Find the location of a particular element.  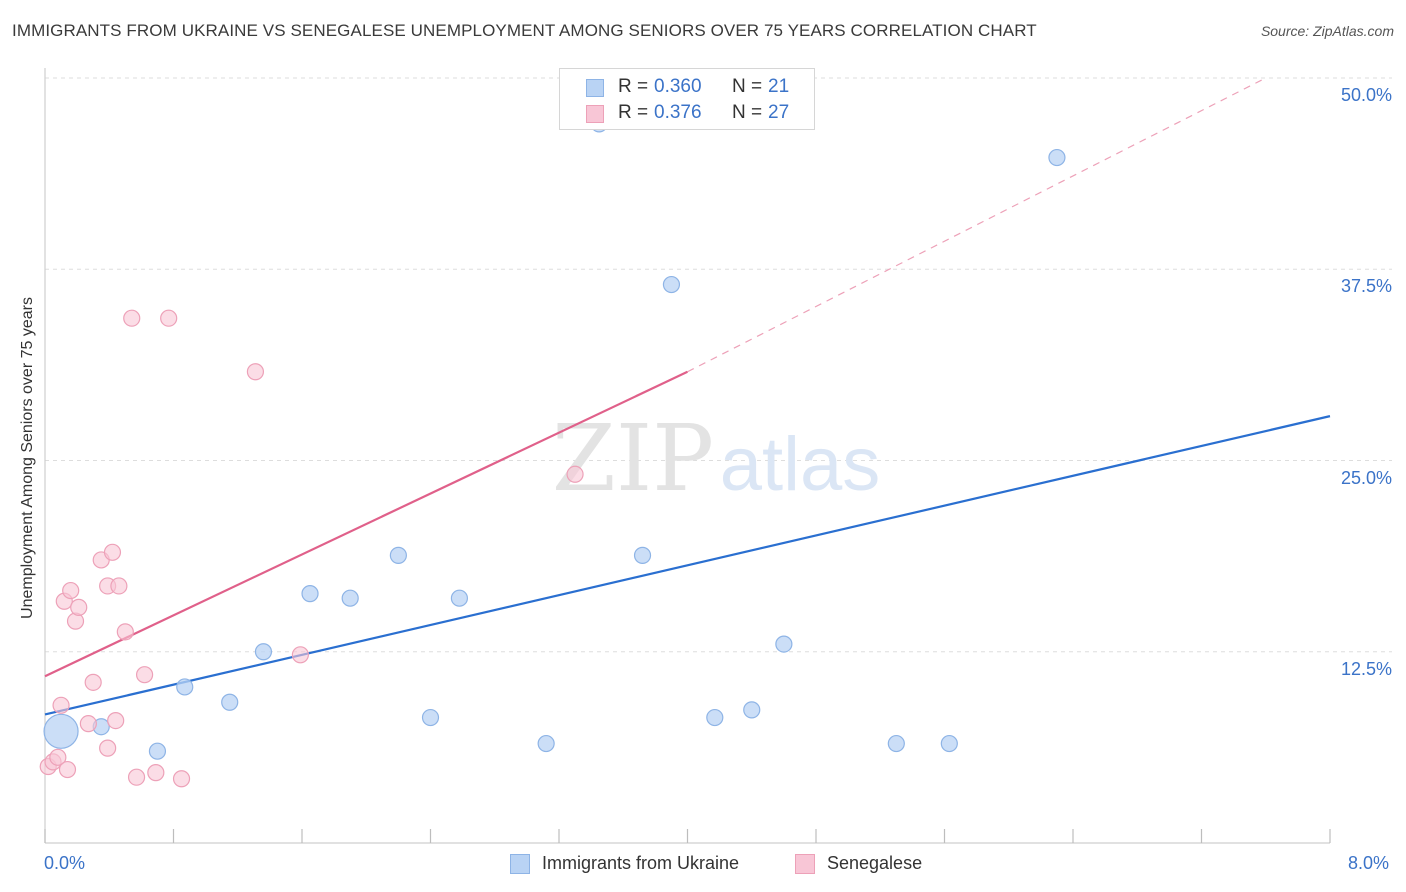

watermark-atlas: atlas is located at coordinates (800, 464).